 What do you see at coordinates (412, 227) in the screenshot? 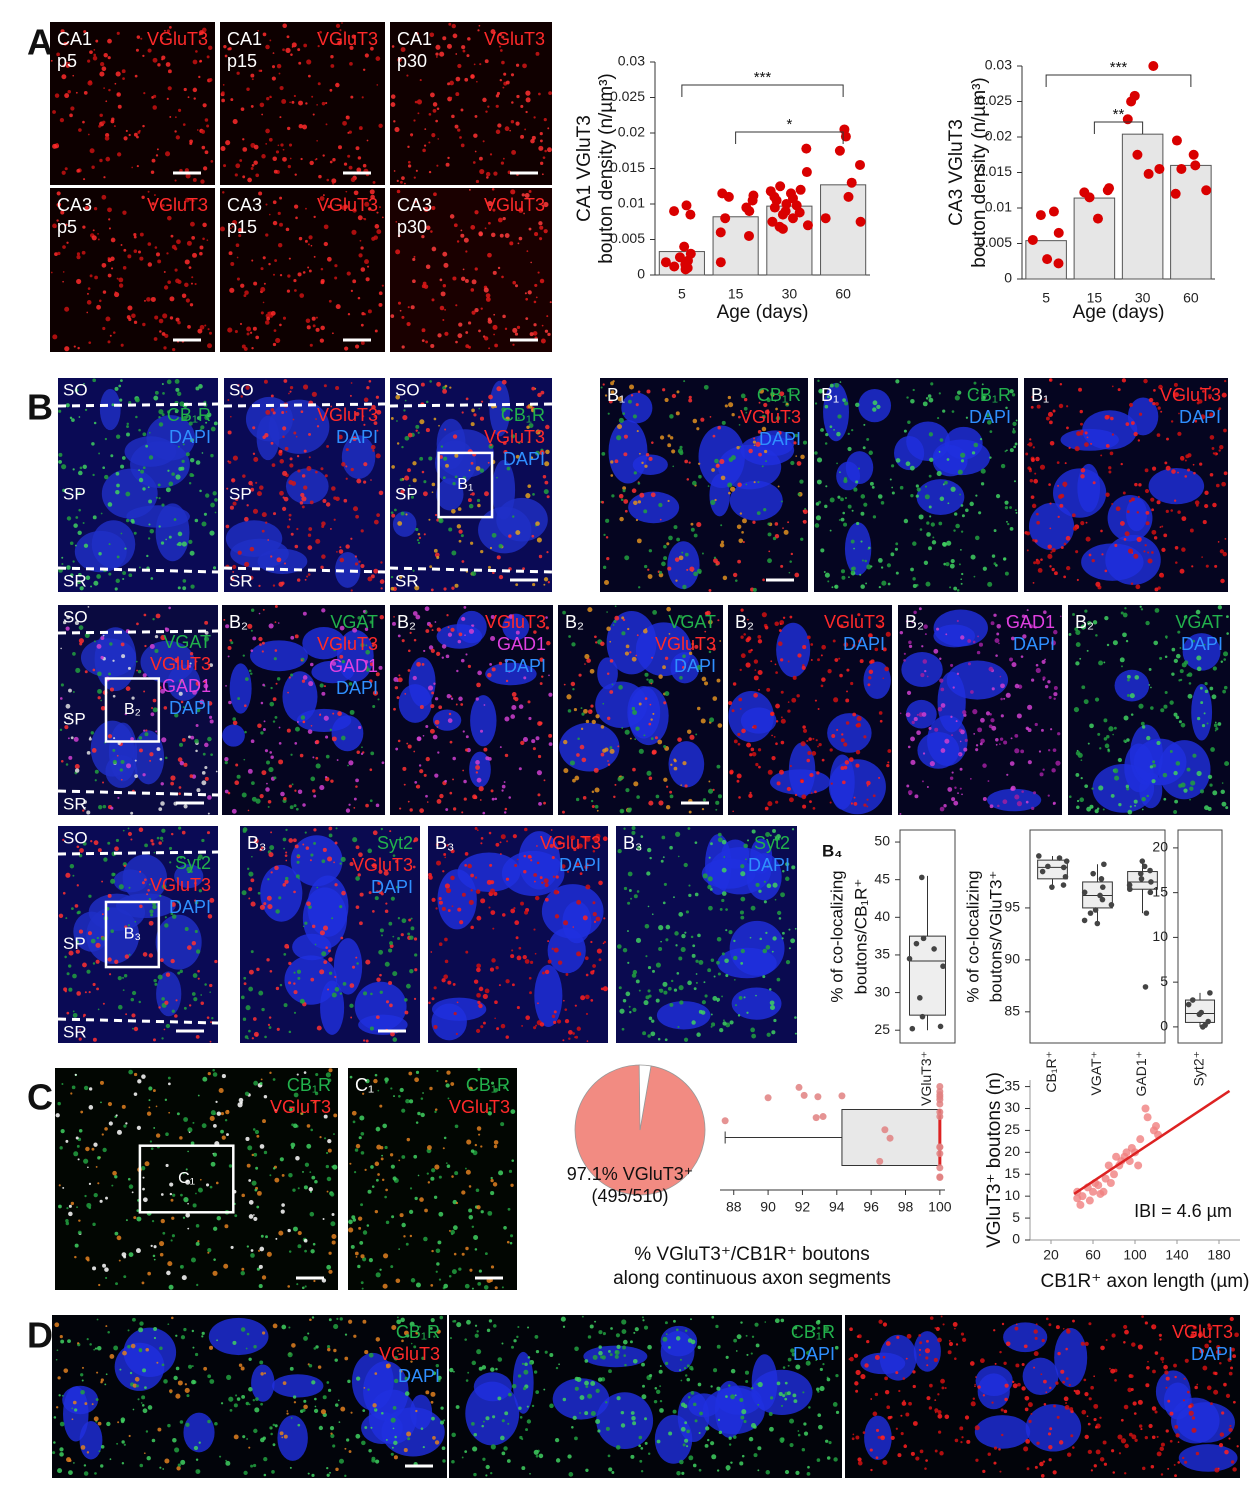
I see `channel-label: p30` at bounding box center [412, 227].